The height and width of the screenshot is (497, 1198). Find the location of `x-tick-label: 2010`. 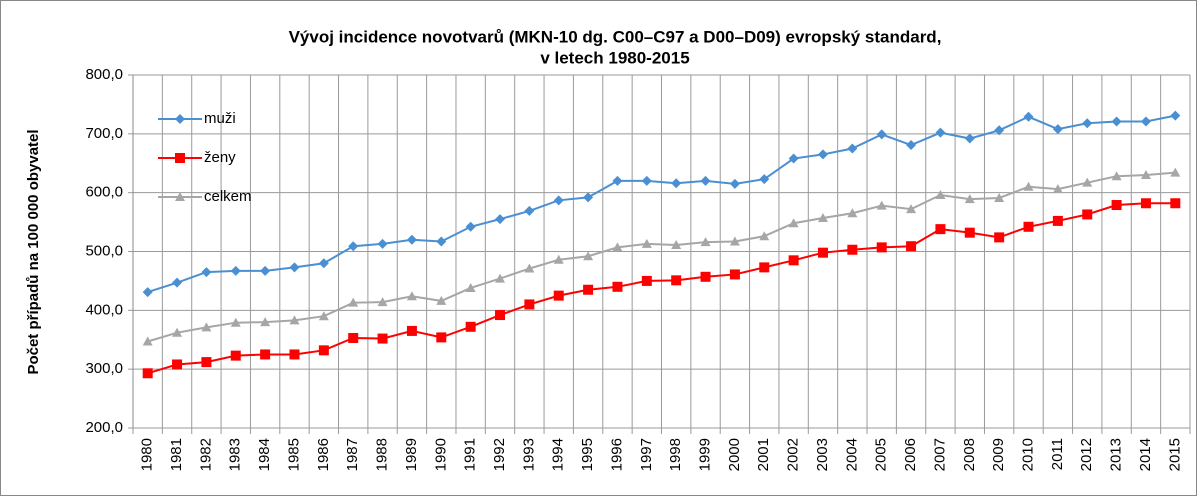

x-tick-label: 2010 is located at coordinates (1027, 454).